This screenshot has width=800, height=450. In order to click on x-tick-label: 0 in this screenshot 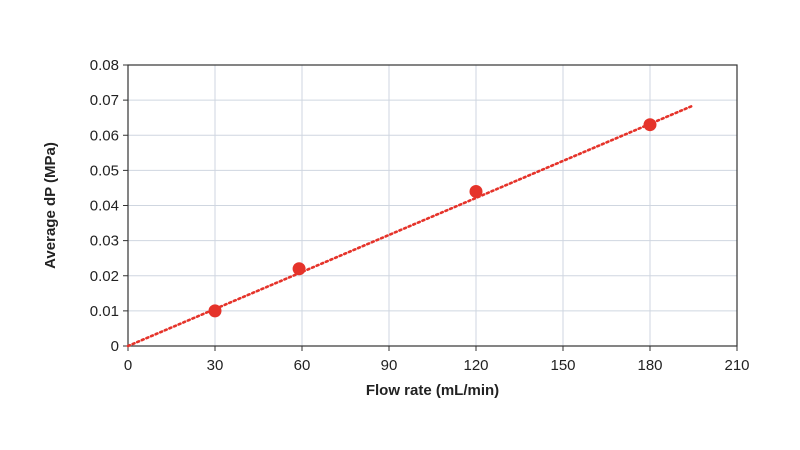, I will do `click(128, 365)`.